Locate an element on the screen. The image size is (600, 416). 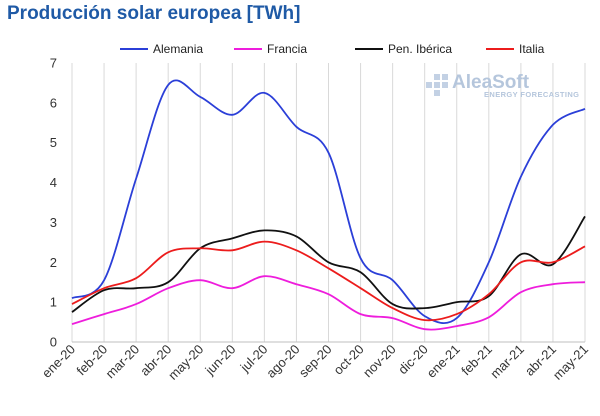
y-tick-label: 3 is located at coordinates (53, 222).